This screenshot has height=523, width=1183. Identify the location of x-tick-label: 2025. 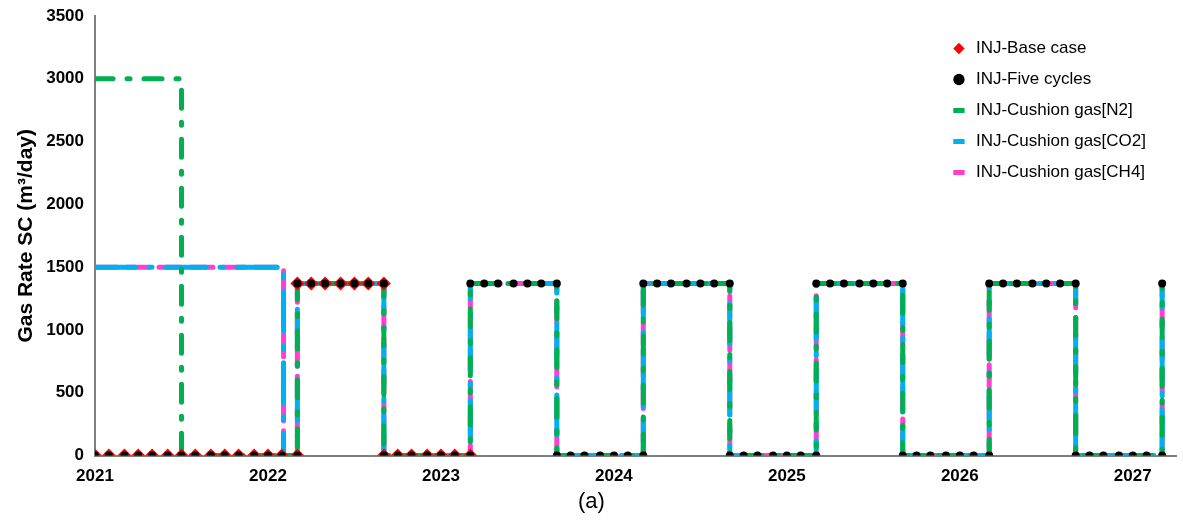
(786, 476).